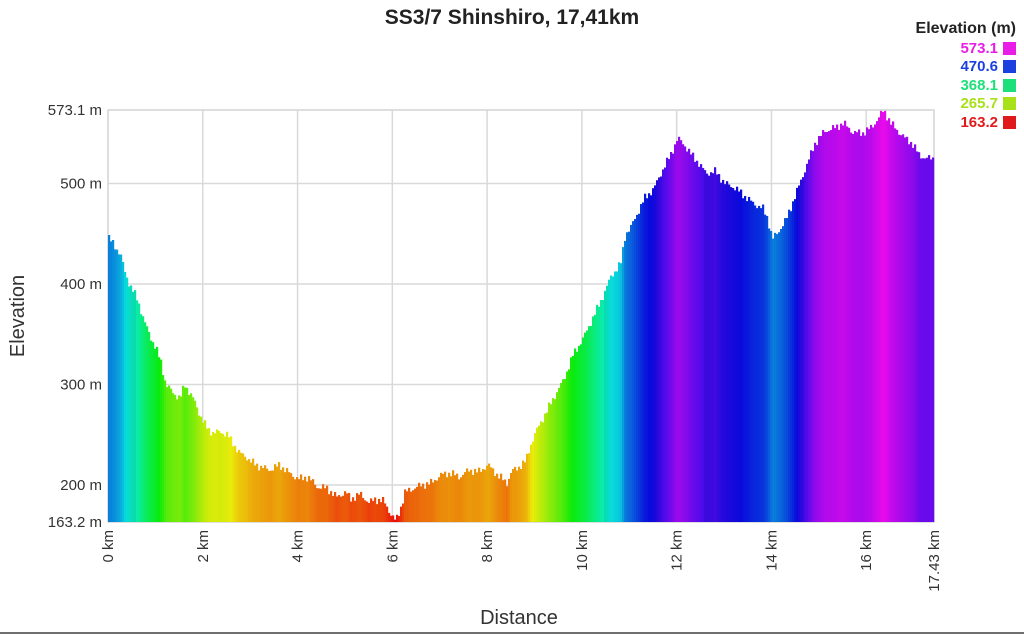 The height and width of the screenshot is (634, 1024). Describe the element at coordinates (582, 550) in the screenshot. I see `x-tick-label: 10 km` at that location.